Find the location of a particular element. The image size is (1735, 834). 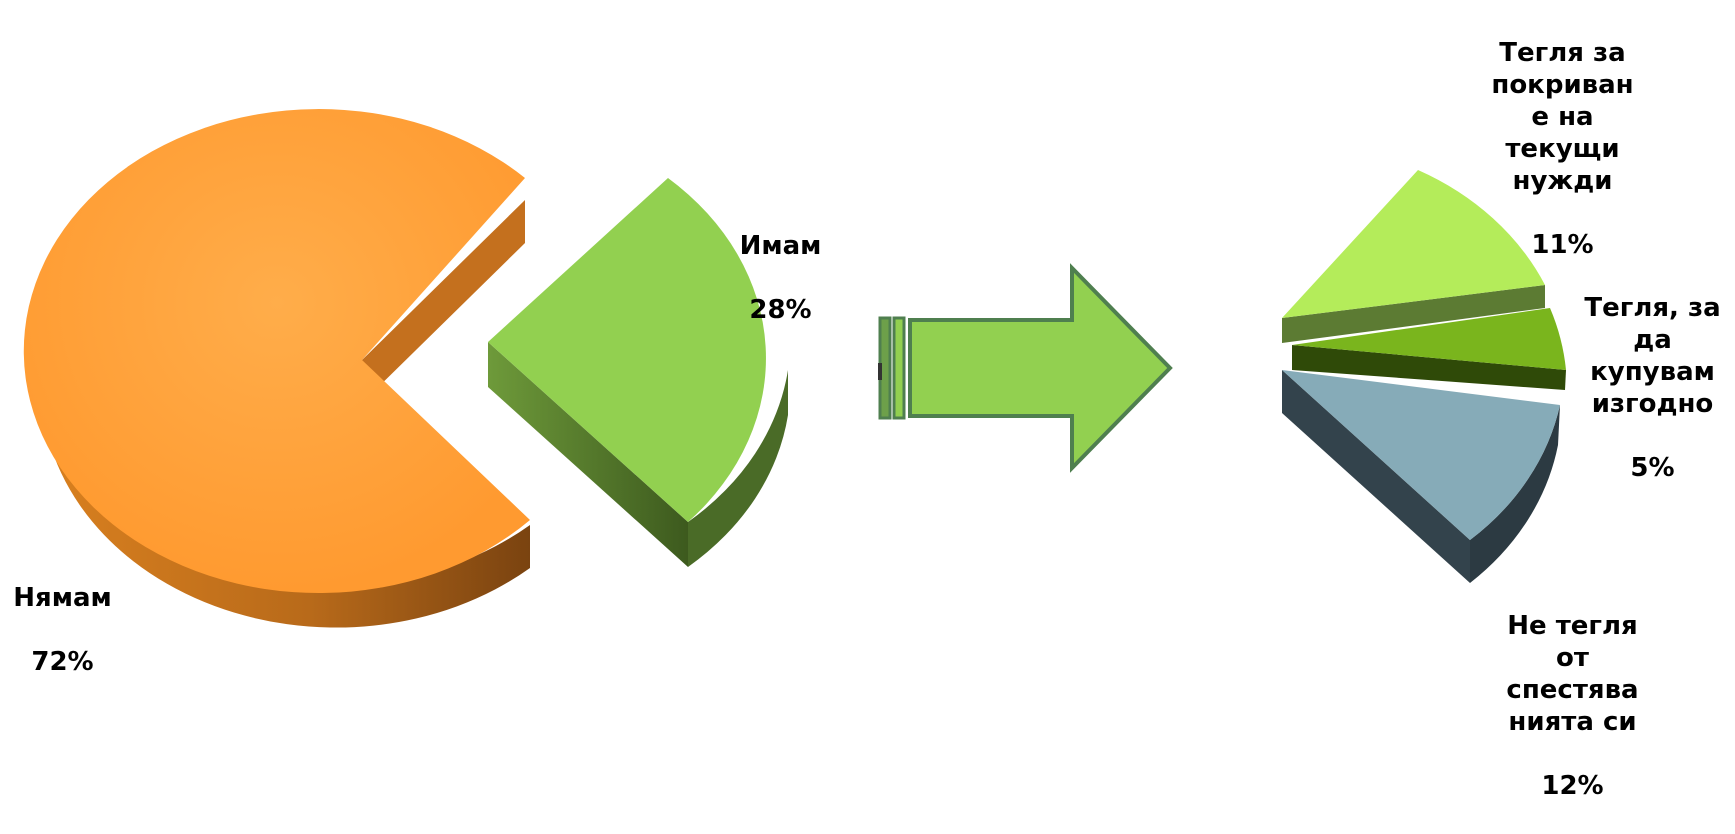

slice-imam is located at coordinates (627, 350).